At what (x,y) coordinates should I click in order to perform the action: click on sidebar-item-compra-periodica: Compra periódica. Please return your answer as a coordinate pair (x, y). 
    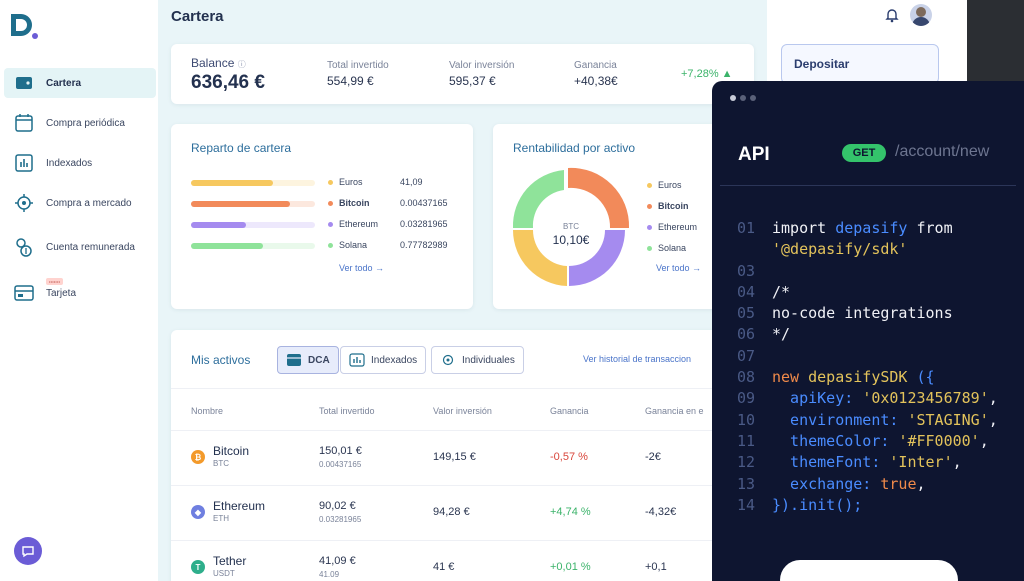
    Looking at the image, I should click on (80, 123).